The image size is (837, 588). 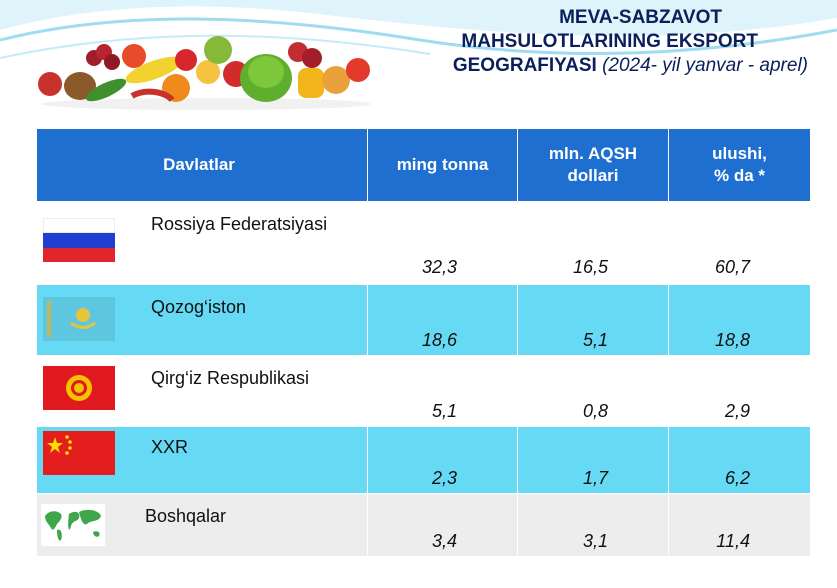 What do you see at coordinates (609, 41) in the screenshot?
I see `title-line-2: MAHSULOTLARINING EKSPORT` at bounding box center [609, 41].